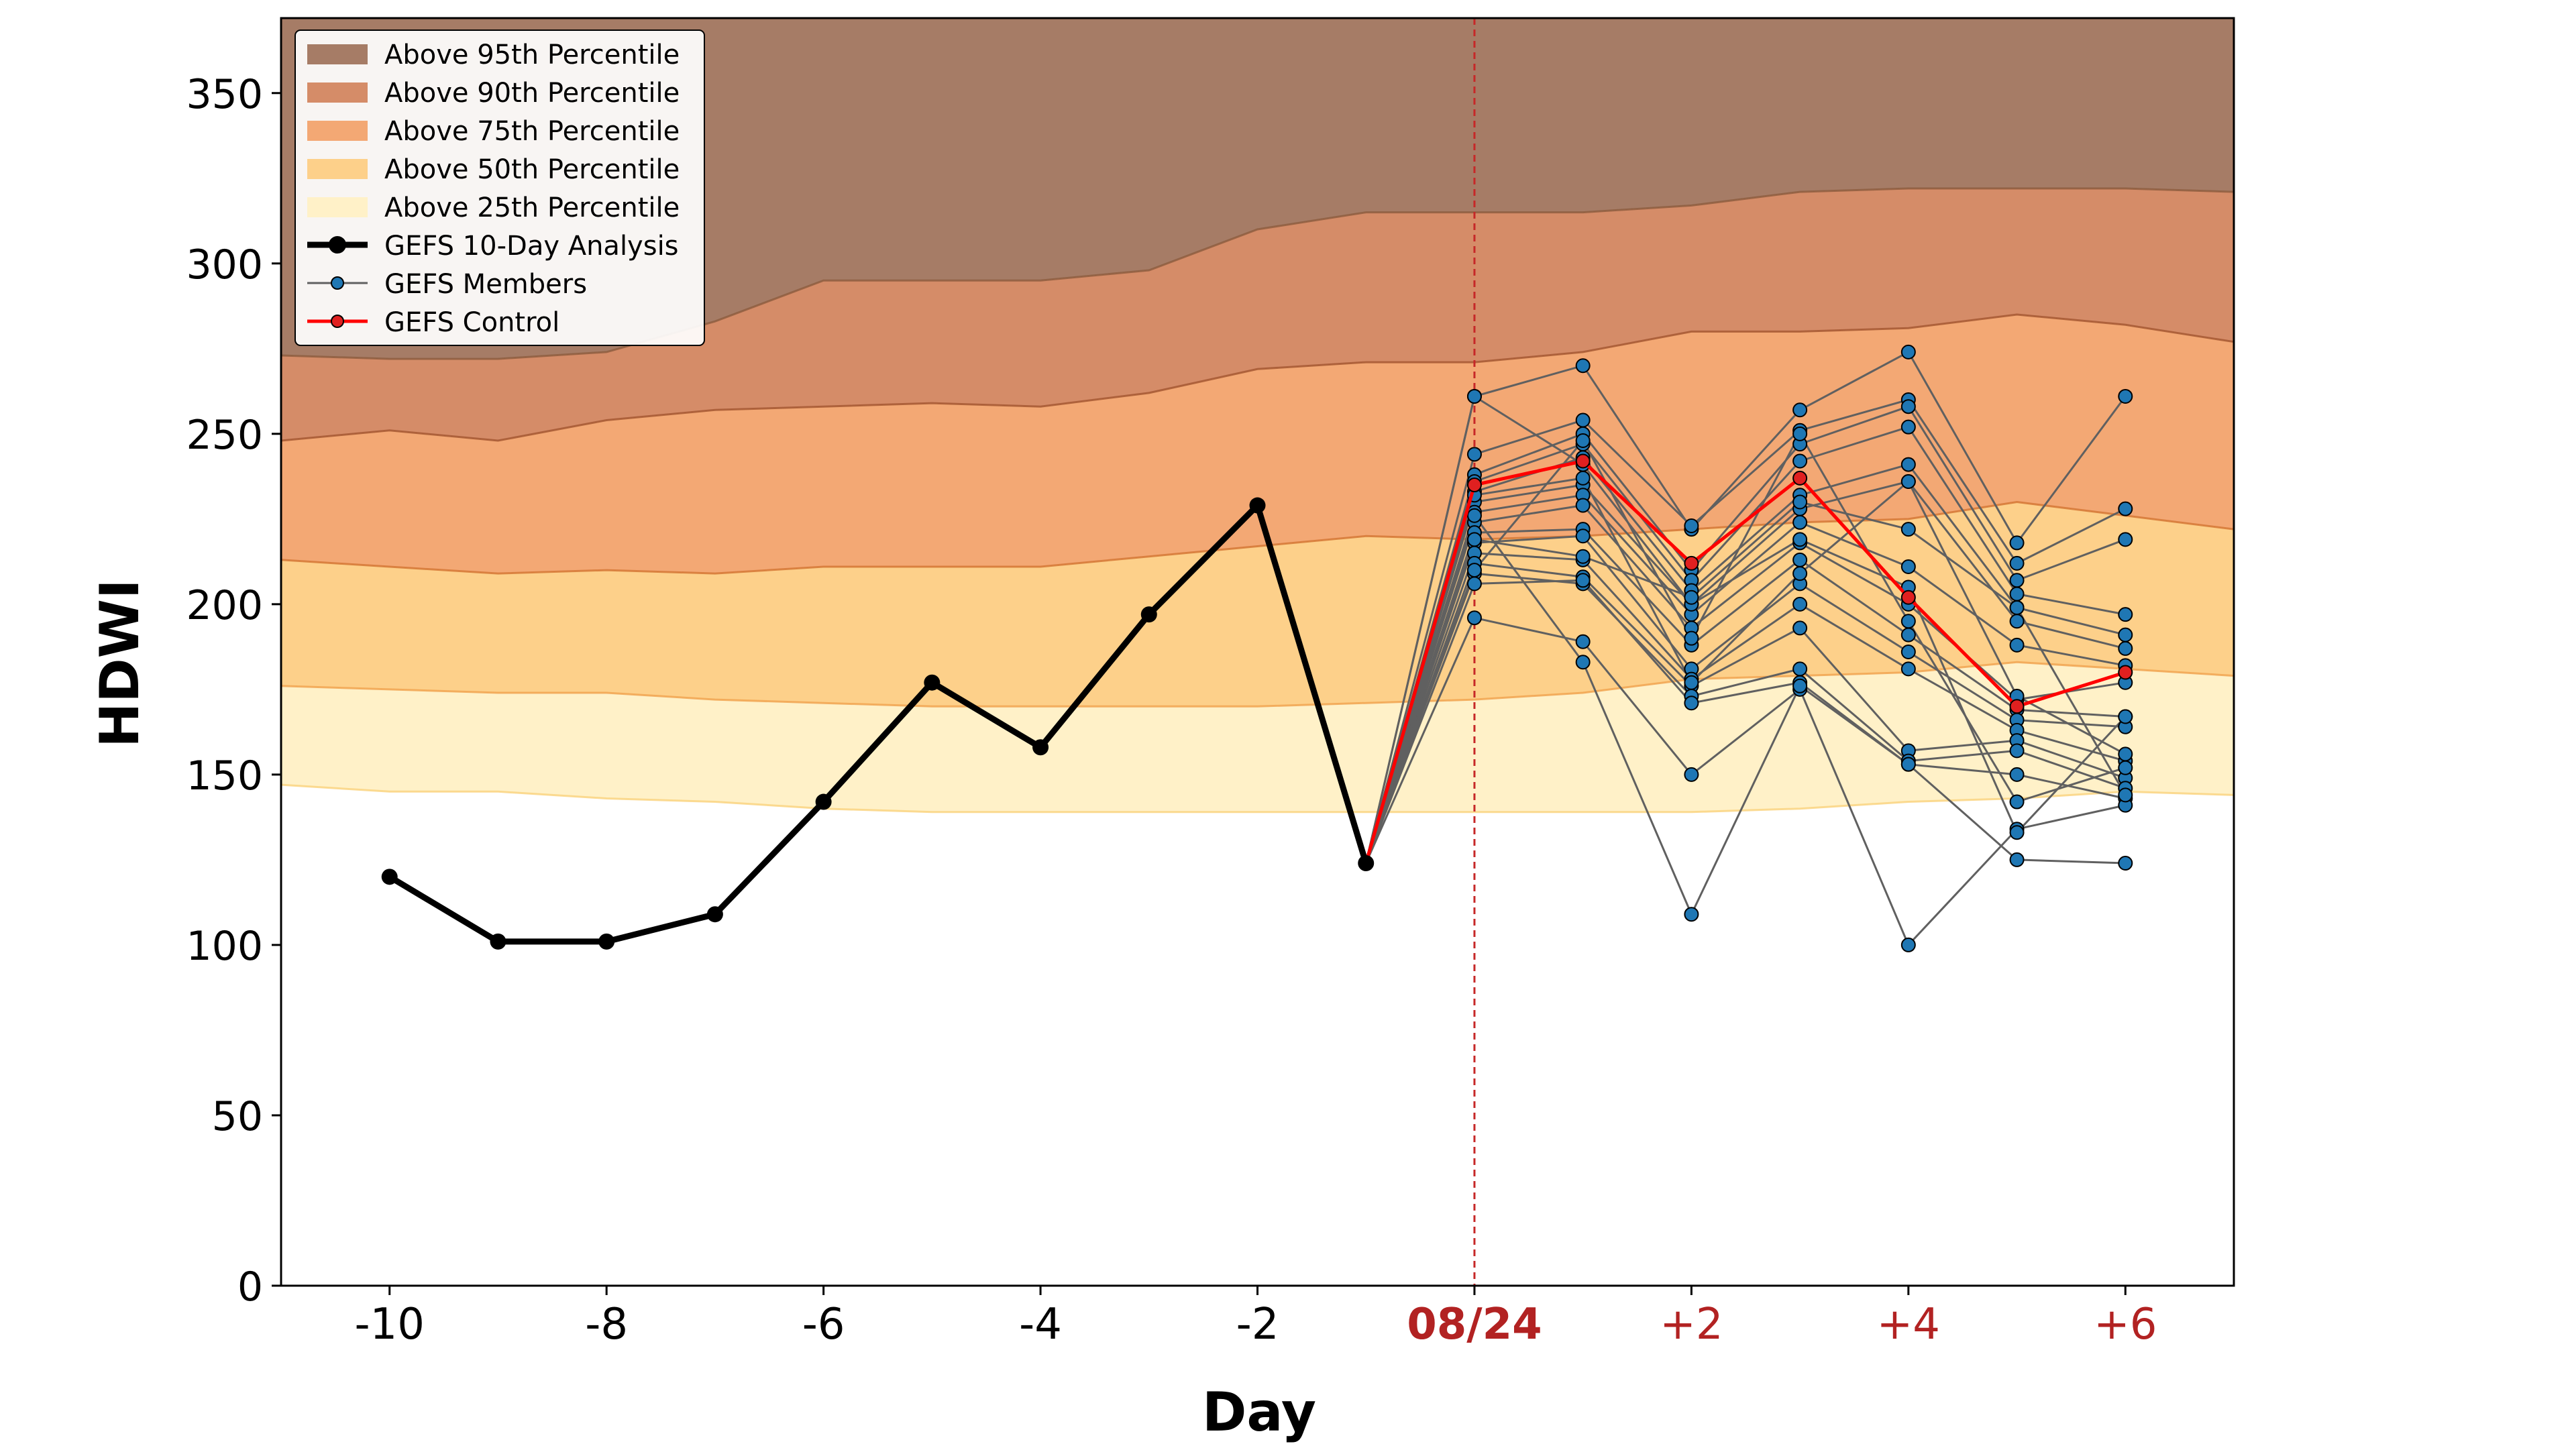 Image resolution: width=2576 pixels, height=1448 pixels. Describe the element at coordinates (250, 1287) in the screenshot. I see `y-tick-label: 0` at that location.